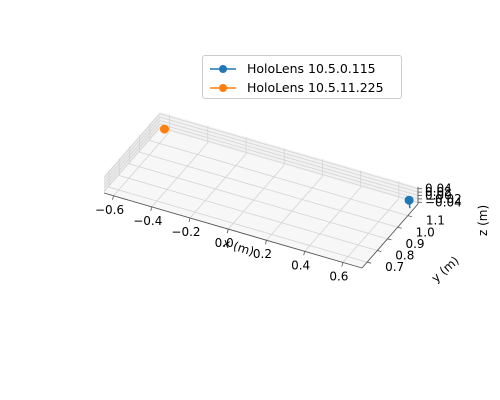 The image size is (500, 400). Describe the element at coordinates (435, 221) in the screenshot. I see `y-tick-label: 1.1` at that location.